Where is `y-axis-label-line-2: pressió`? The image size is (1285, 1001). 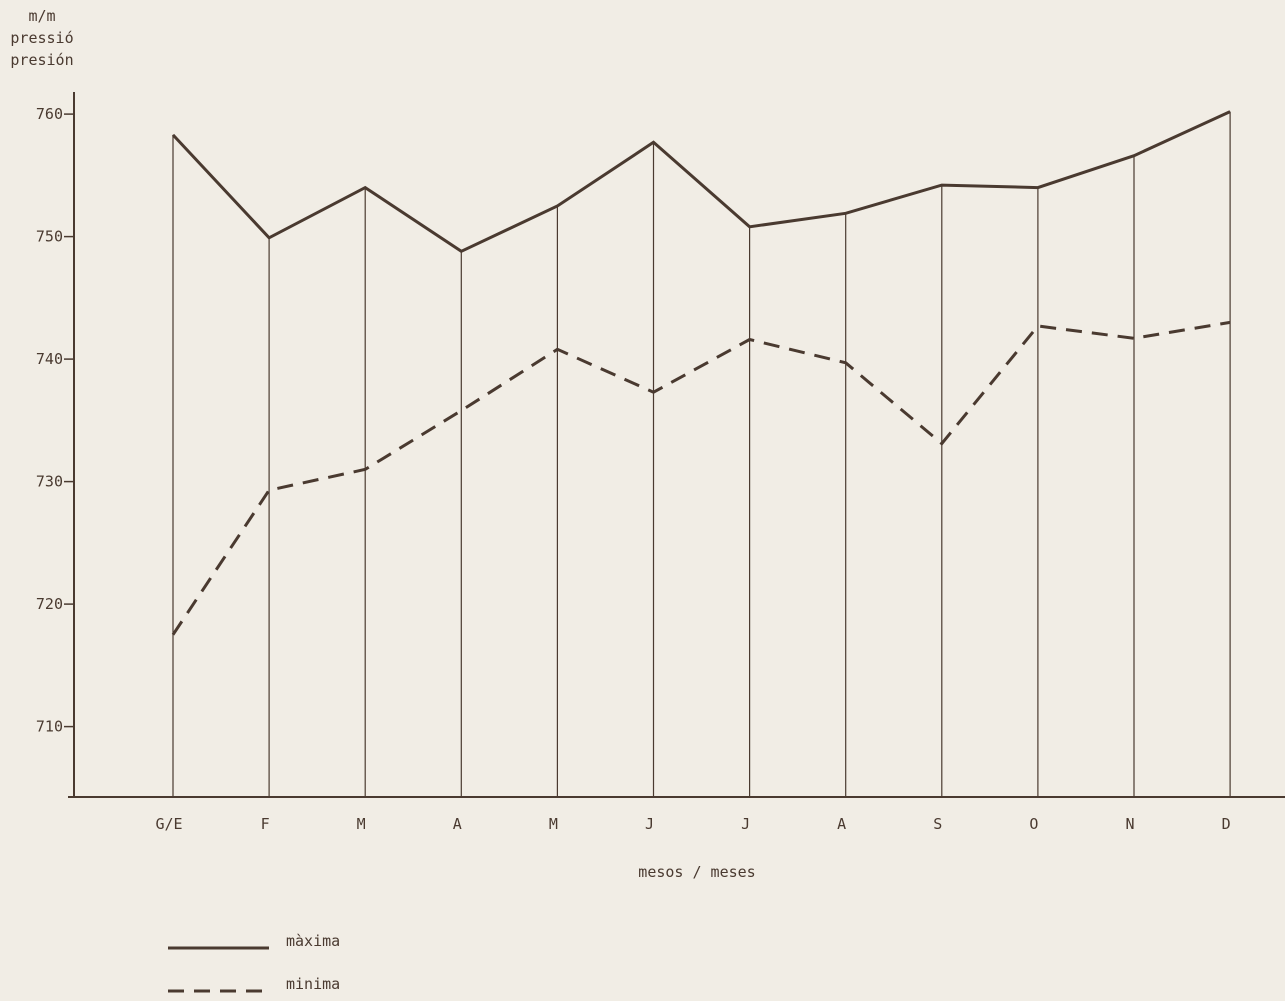 y-axis-label-line-2: pressió is located at coordinates (42, 38).